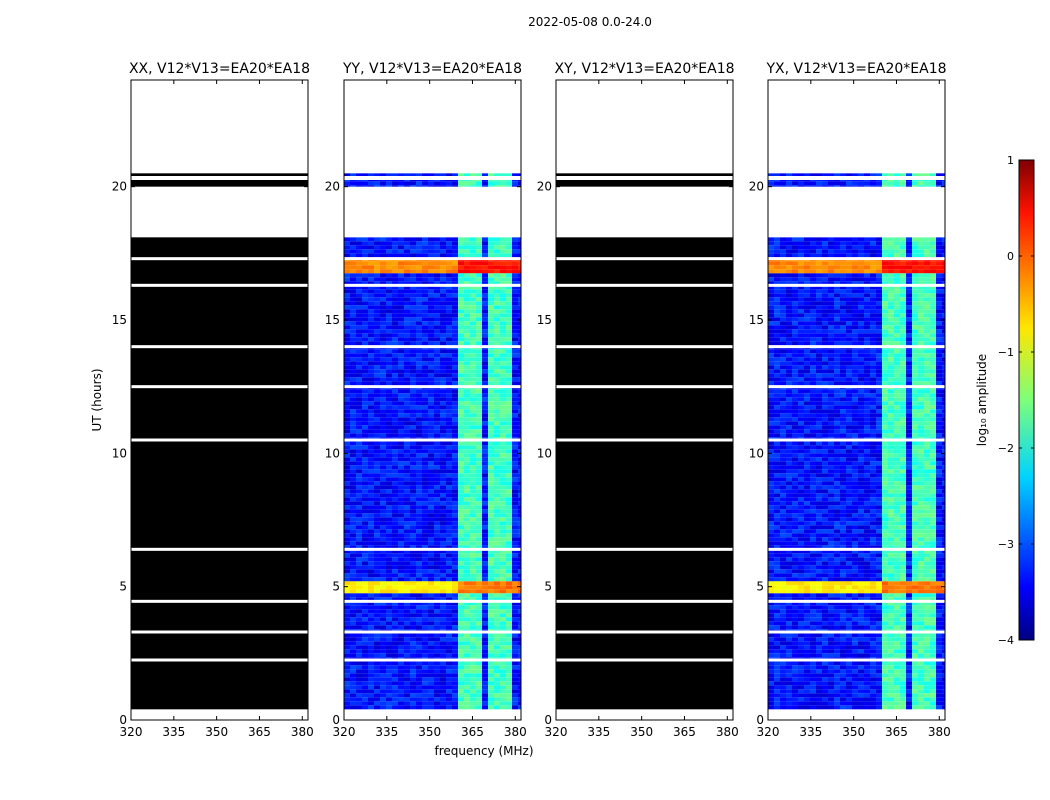 Image resolution: width=1050 pixels, height=800 pixels. I want to click on y-axis-label: UT (hours), so click(97, 399).